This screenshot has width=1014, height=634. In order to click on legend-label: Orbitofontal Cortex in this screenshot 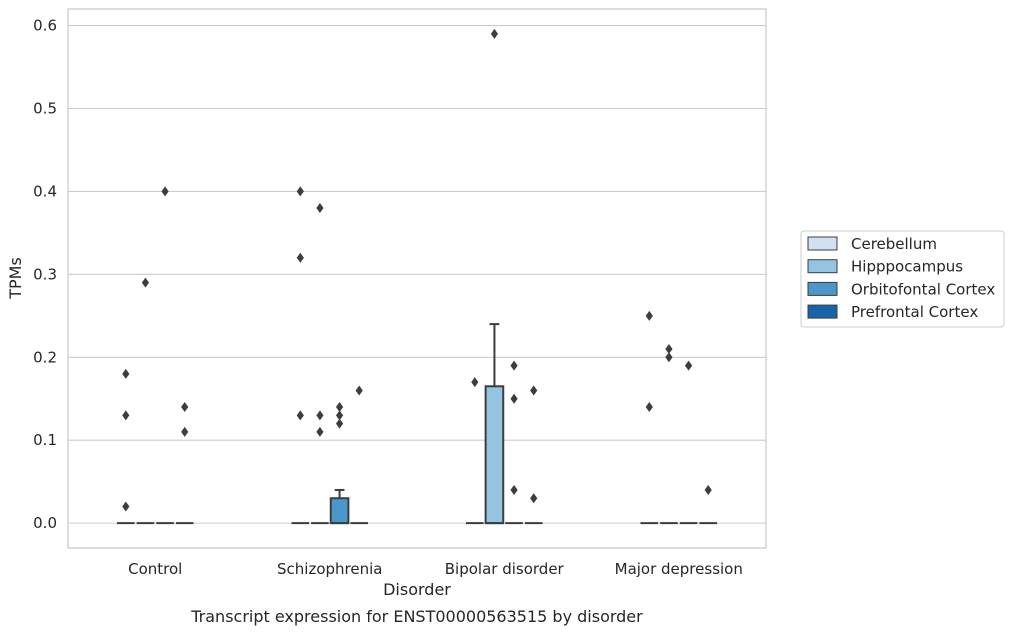, I will do `click(923, 289)`.